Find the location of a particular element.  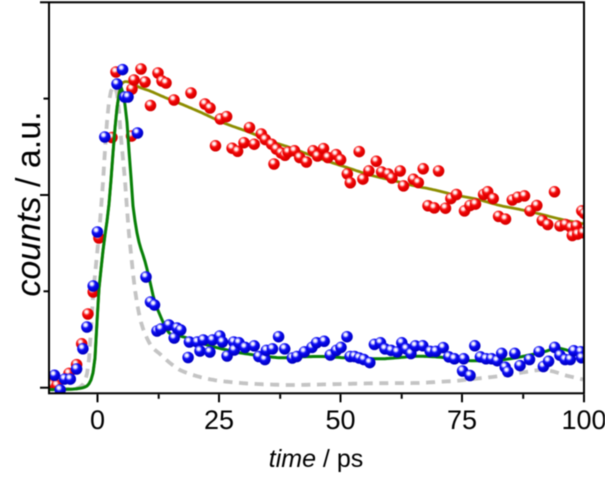

svg-text: 100 is located at coordinates (583, 420).